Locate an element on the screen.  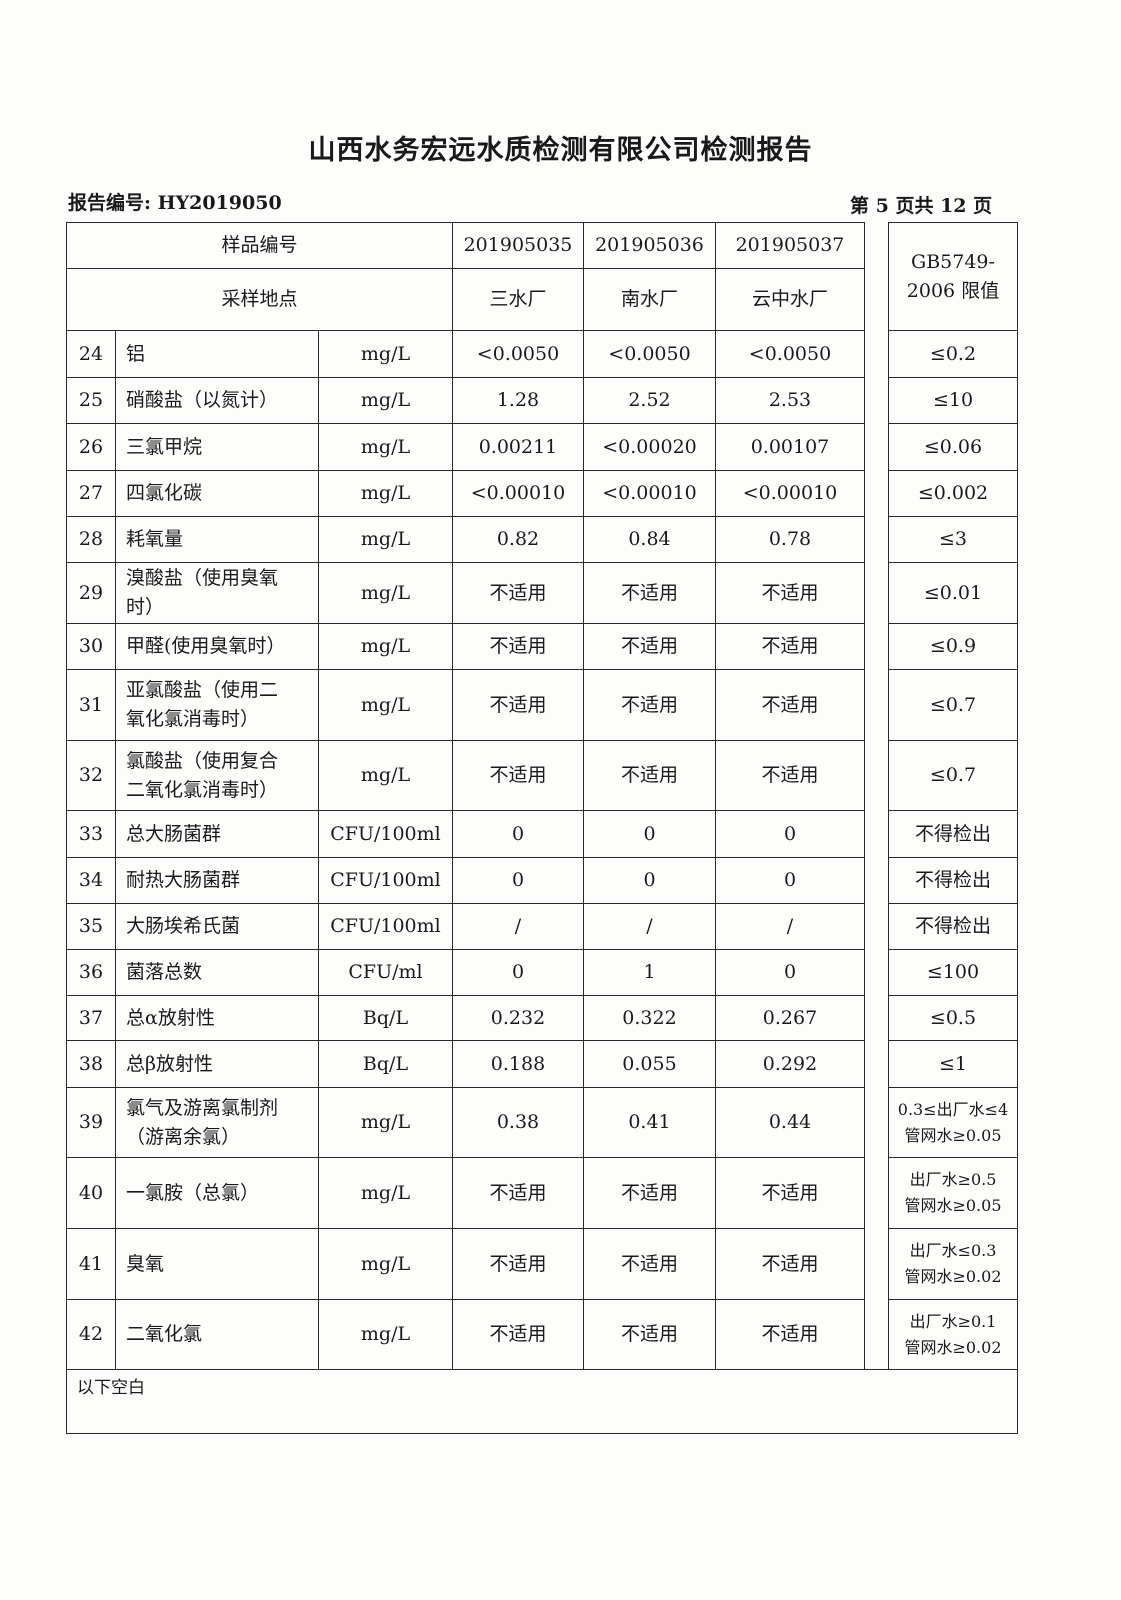
row-number: 34 is located at coordinates (91, 880).